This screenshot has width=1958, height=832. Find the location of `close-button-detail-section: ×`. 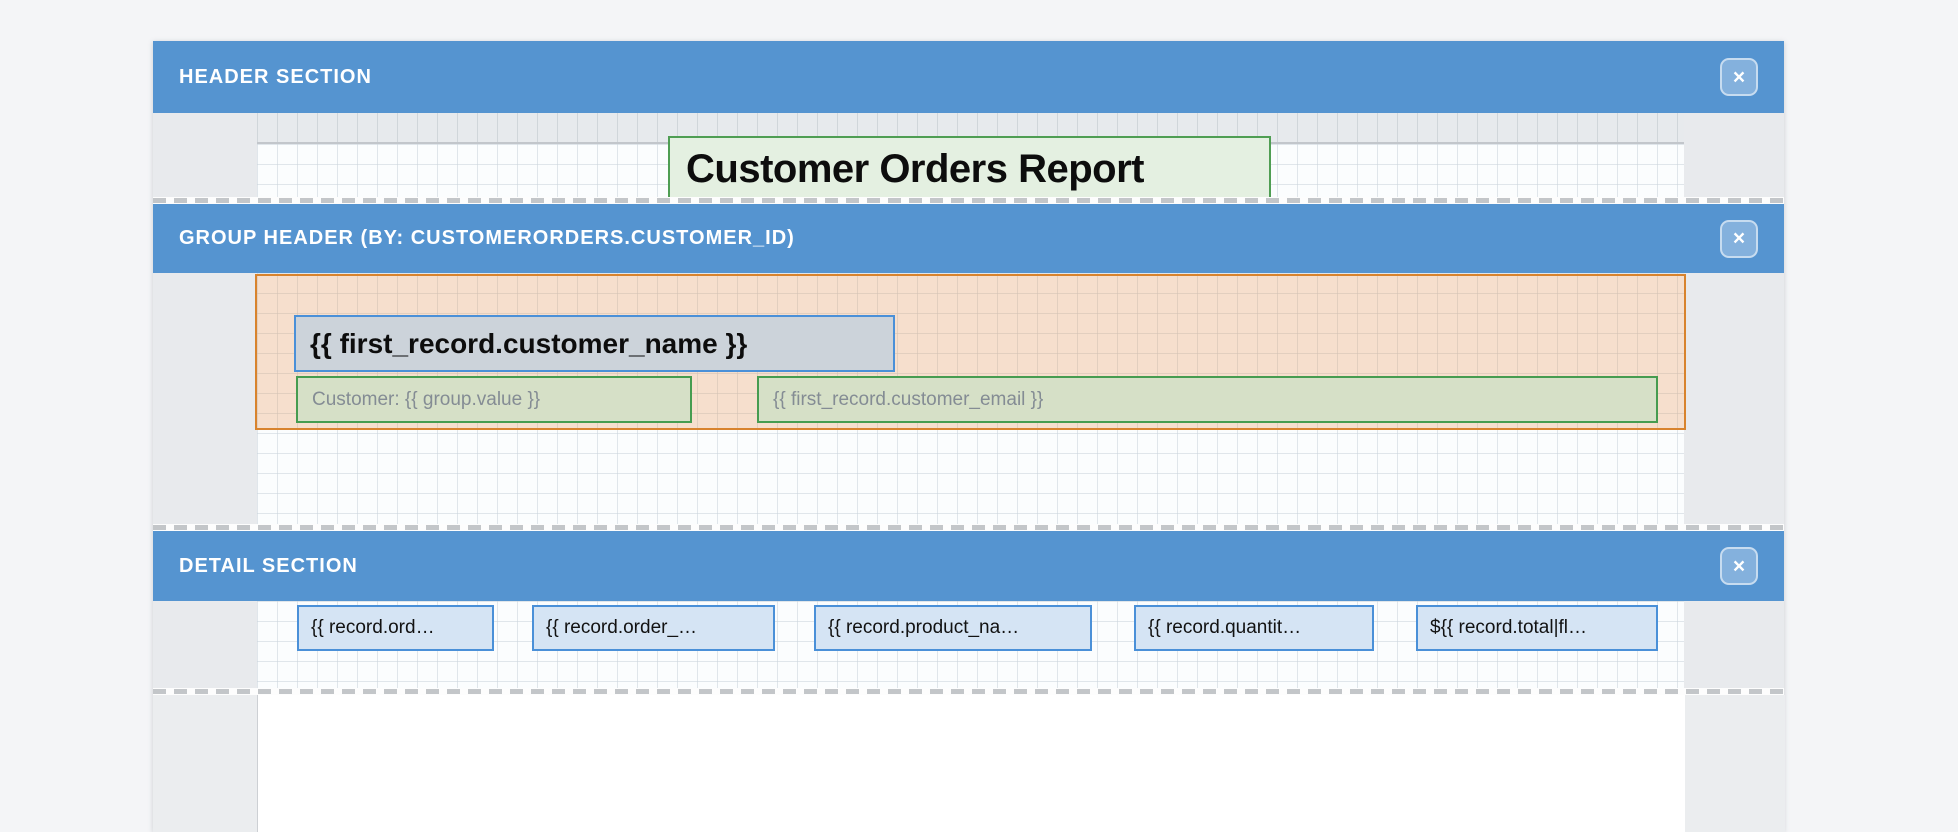

close-button-detail-section: × is located at coordinates (1739, 566).